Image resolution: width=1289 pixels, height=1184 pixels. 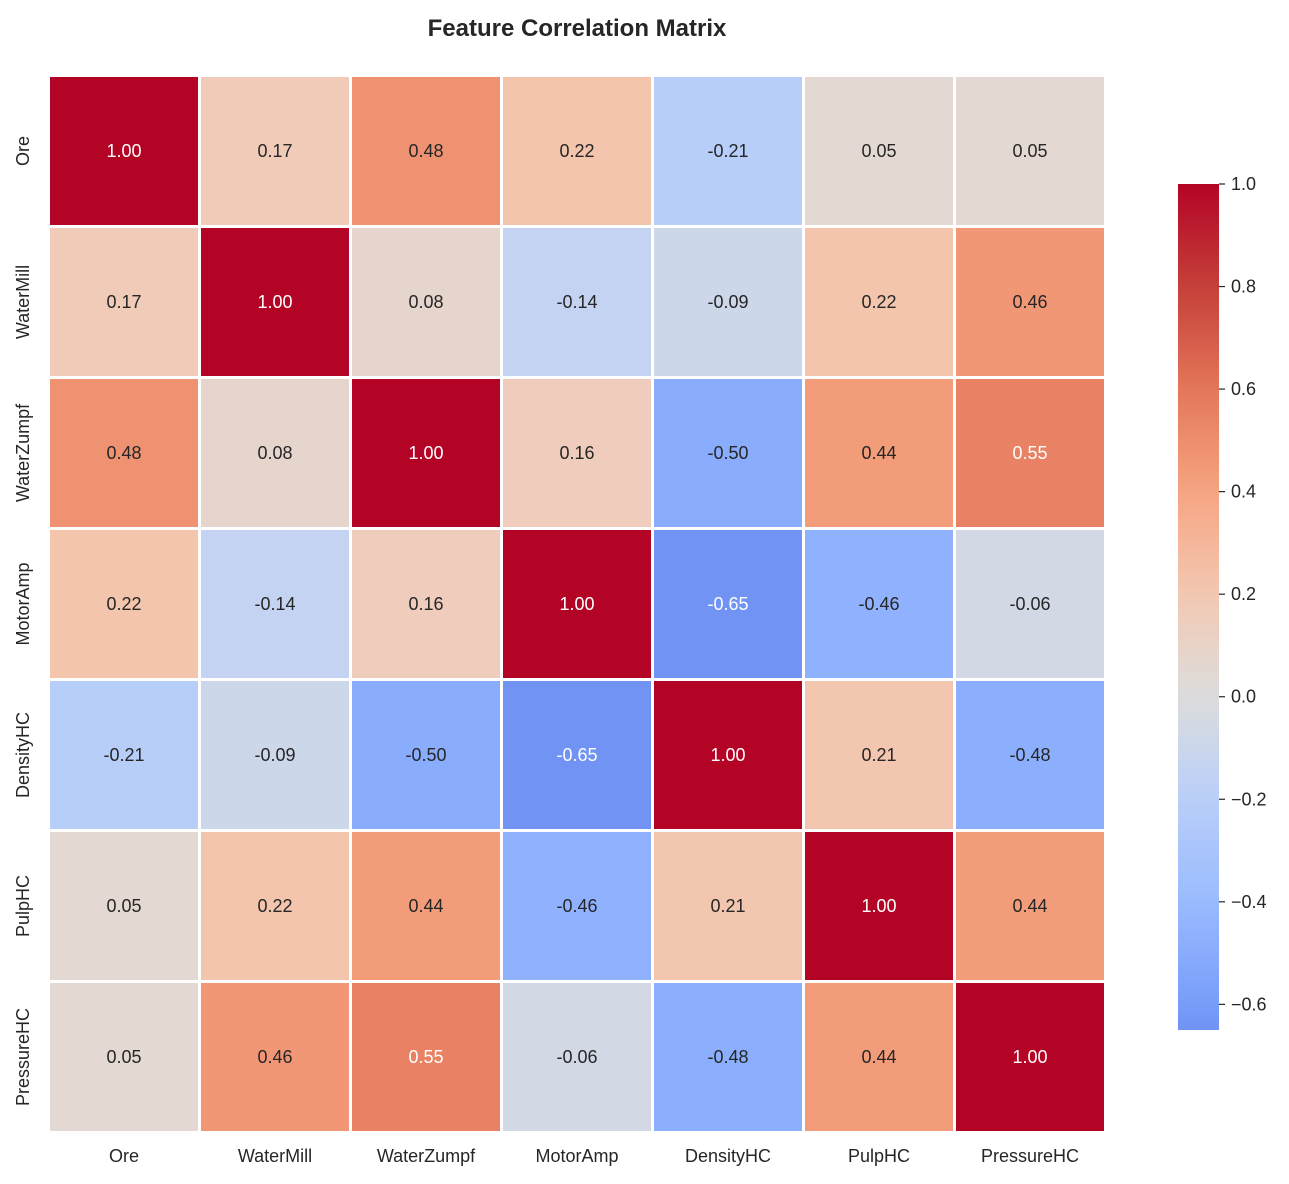 What do you see at coordinates (1249, 799) in the screenshot?
I see `colorbar-tick-label: −0.2` at bounding box center [1249, 799].